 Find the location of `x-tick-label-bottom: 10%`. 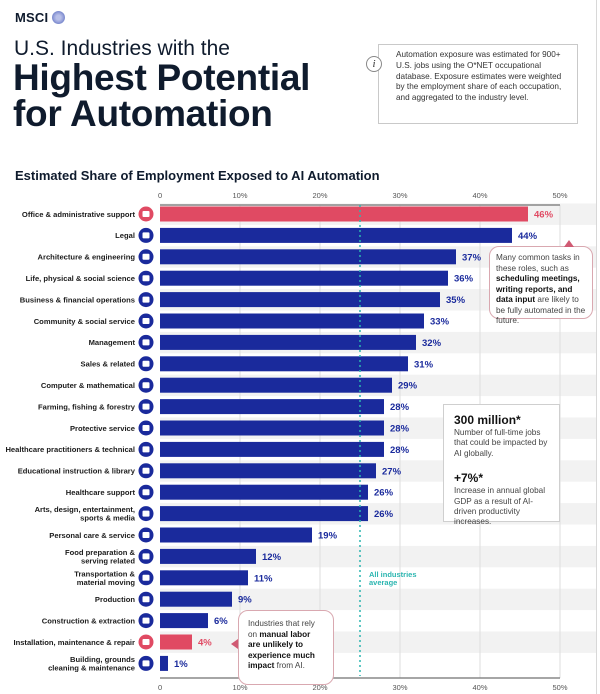

x-tick-label-bottom: 10% is located at coordinates (239, 687).